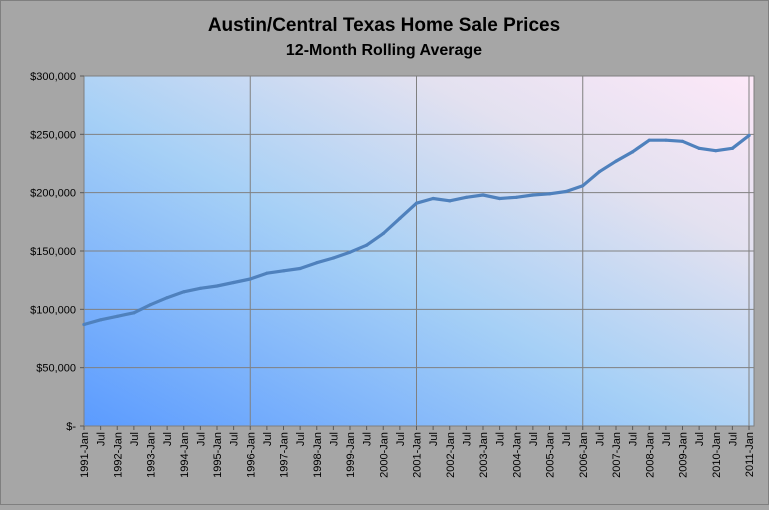 This screenshot has height=510, width=769. What do you see at coordinates (318, 455) in the screenshot?
I see `x-tick-label: 1998-Jan` at bounding box center [318, 455].